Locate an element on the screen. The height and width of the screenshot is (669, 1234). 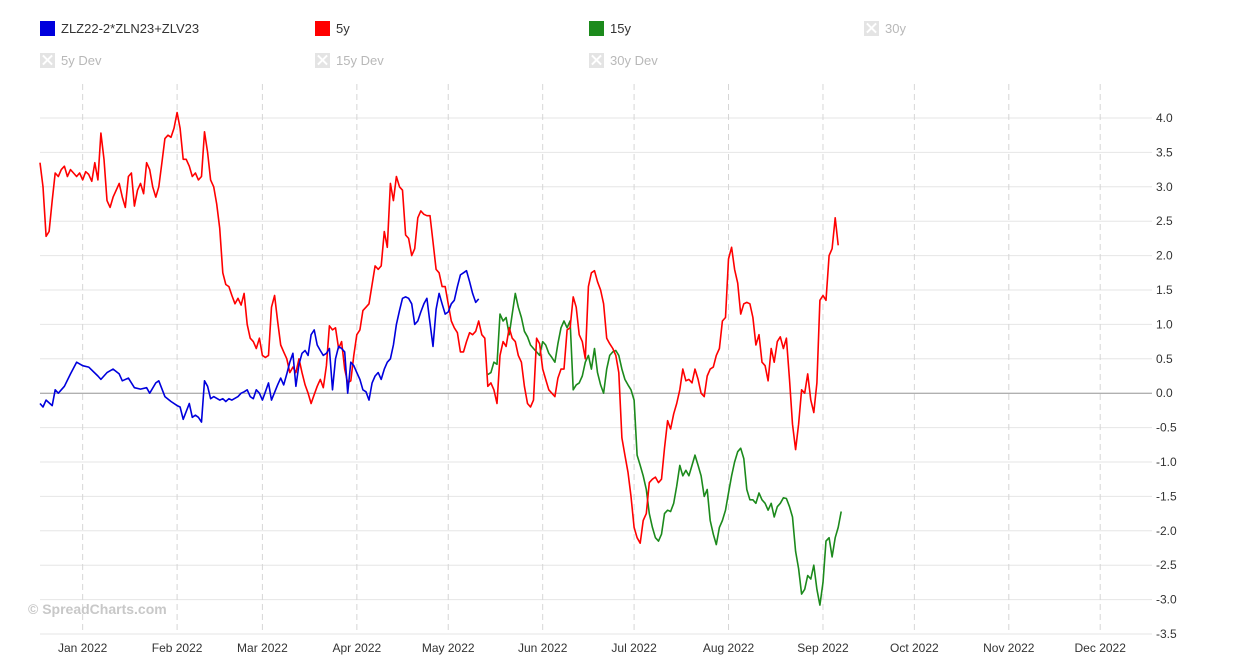
y-tick-label: 3.5 is located at coordinates (1164, 152).